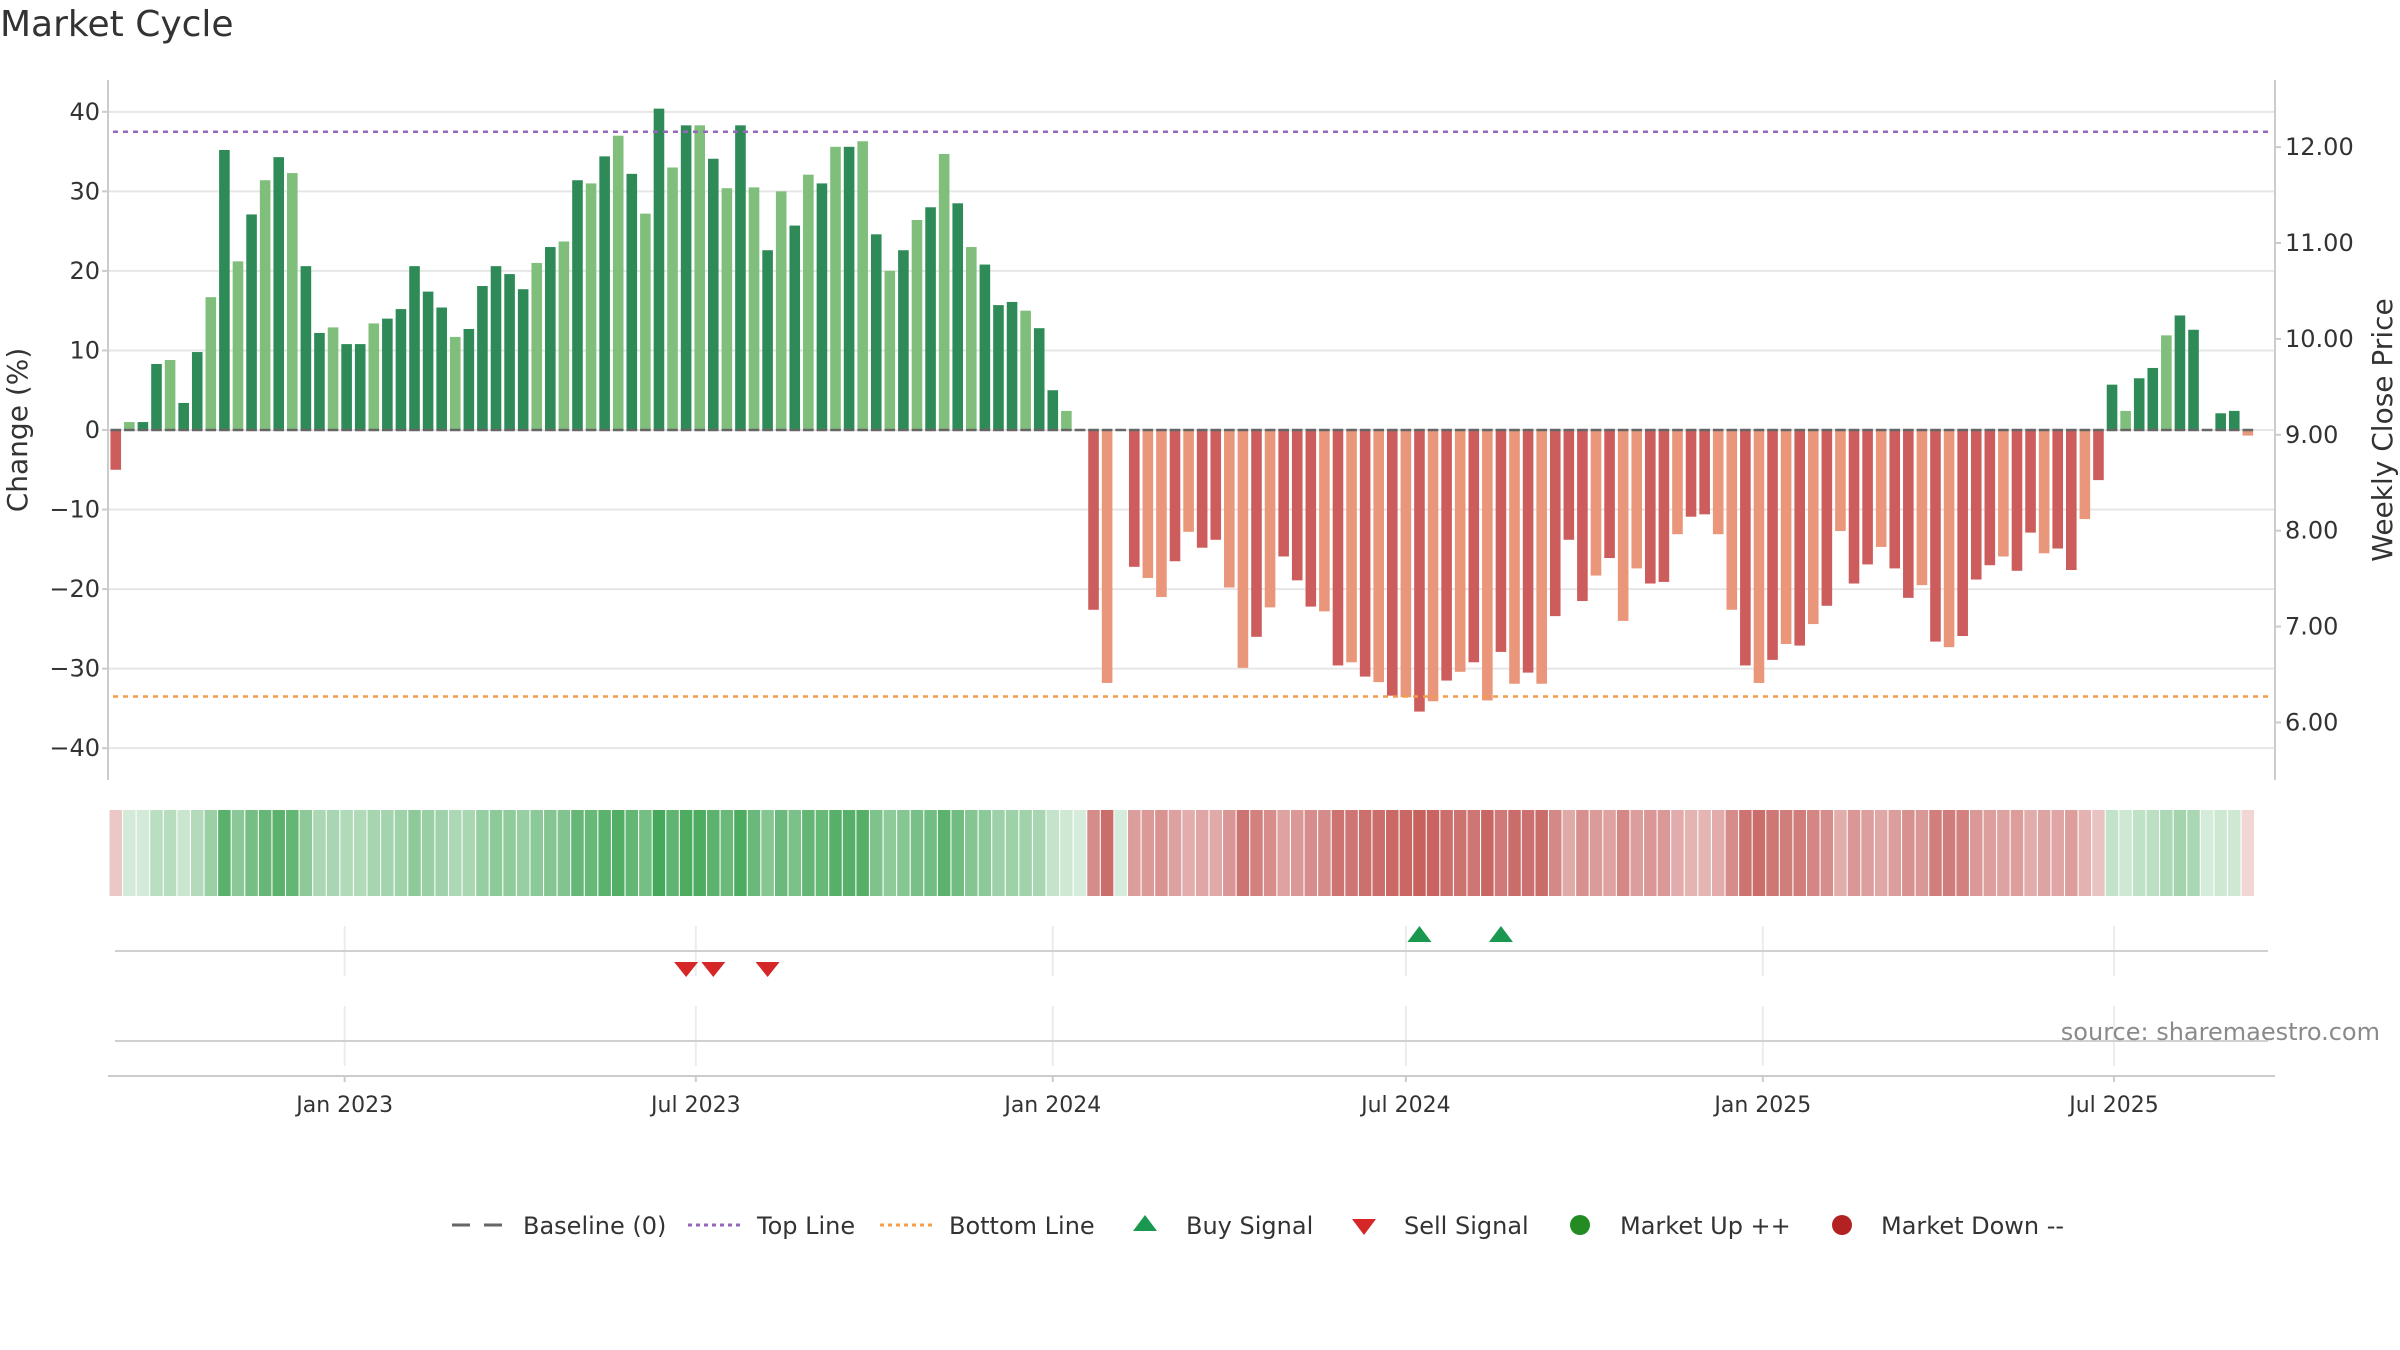 The width and height of the screenshot is (2400, 1350). What do you see at coordinates (92, 430) in the screenshot?
I see `y-tick-label: 0` at bounding box center [92, 430].